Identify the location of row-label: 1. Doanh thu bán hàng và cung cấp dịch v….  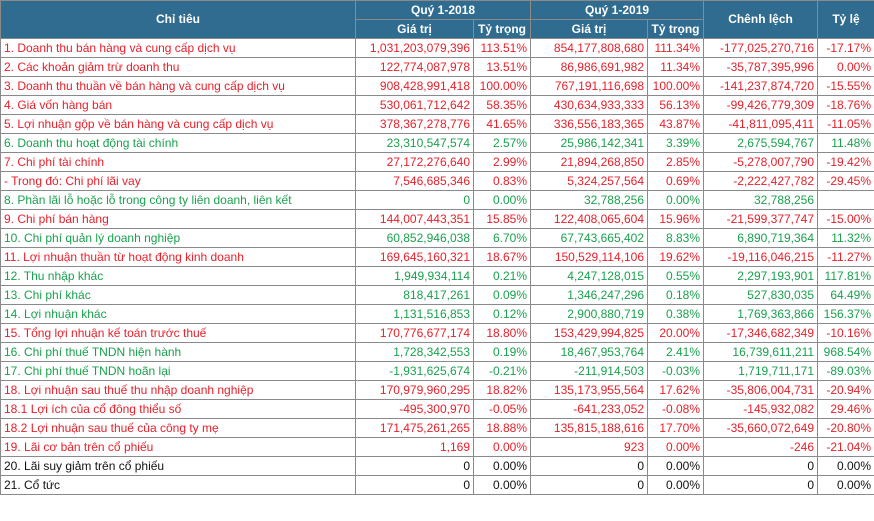
(178, 48).